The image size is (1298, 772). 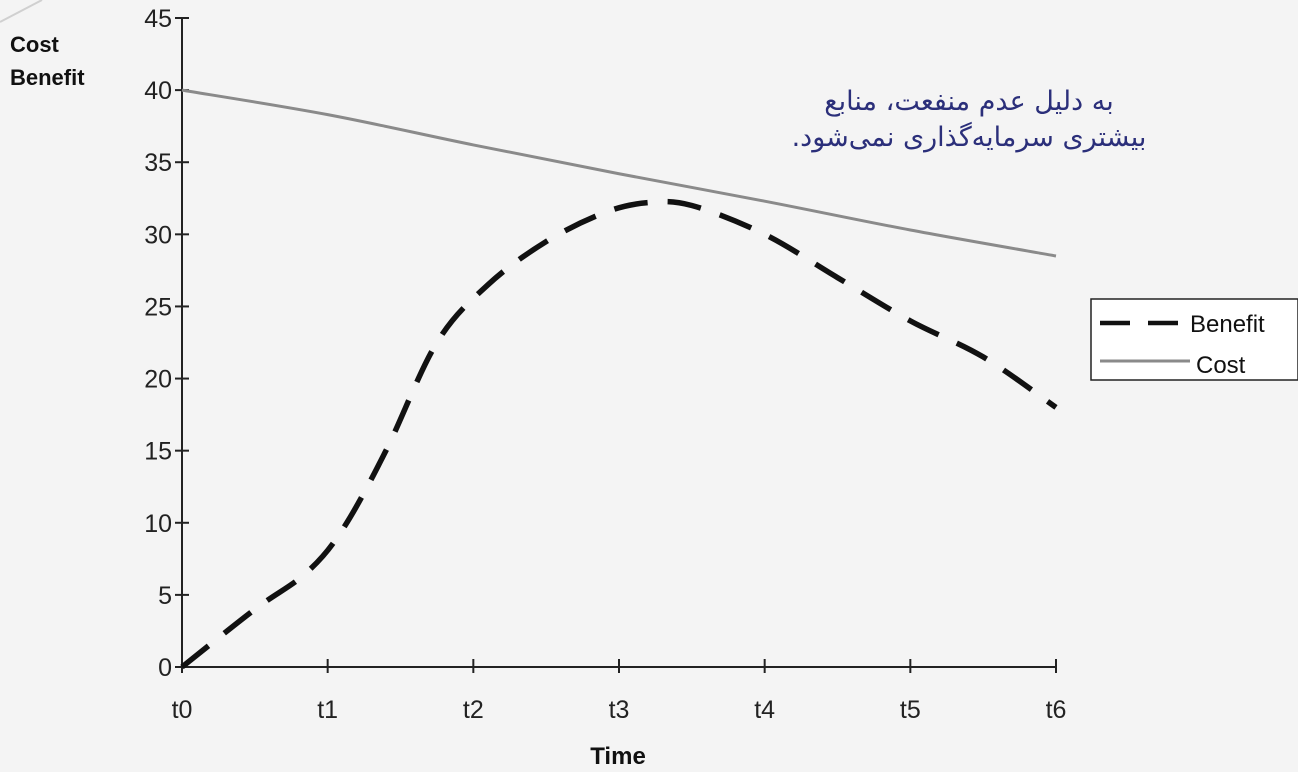 I want to click on y-tick-label: 35, so click(x=158, y=163).